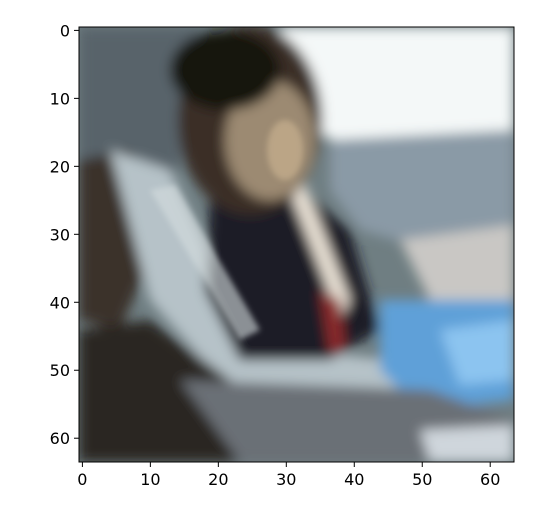  What do you see at coordinates (354, 479) in the screenshot?
I see `x-tick-label: 40` at bounding box center [354, 479].